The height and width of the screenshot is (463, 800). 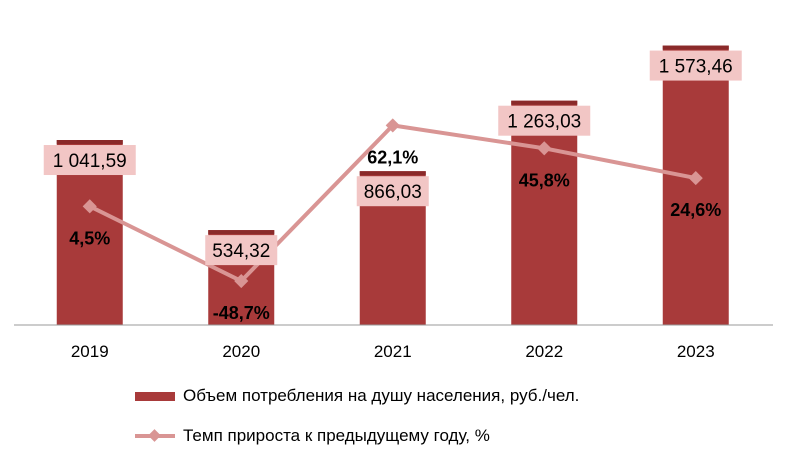 I want to click on growth-value-label: 4,5%, so click(x=89, y=238).